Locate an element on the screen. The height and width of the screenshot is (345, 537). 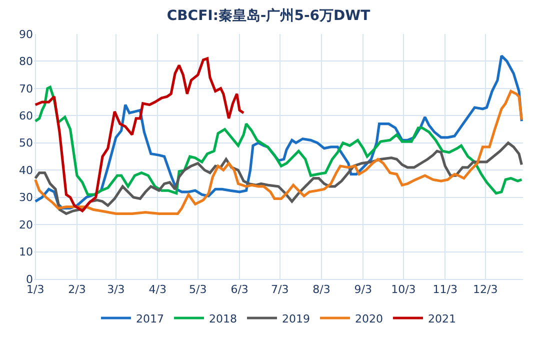
legend-label: 2021 is located at coordinates (442, 319).